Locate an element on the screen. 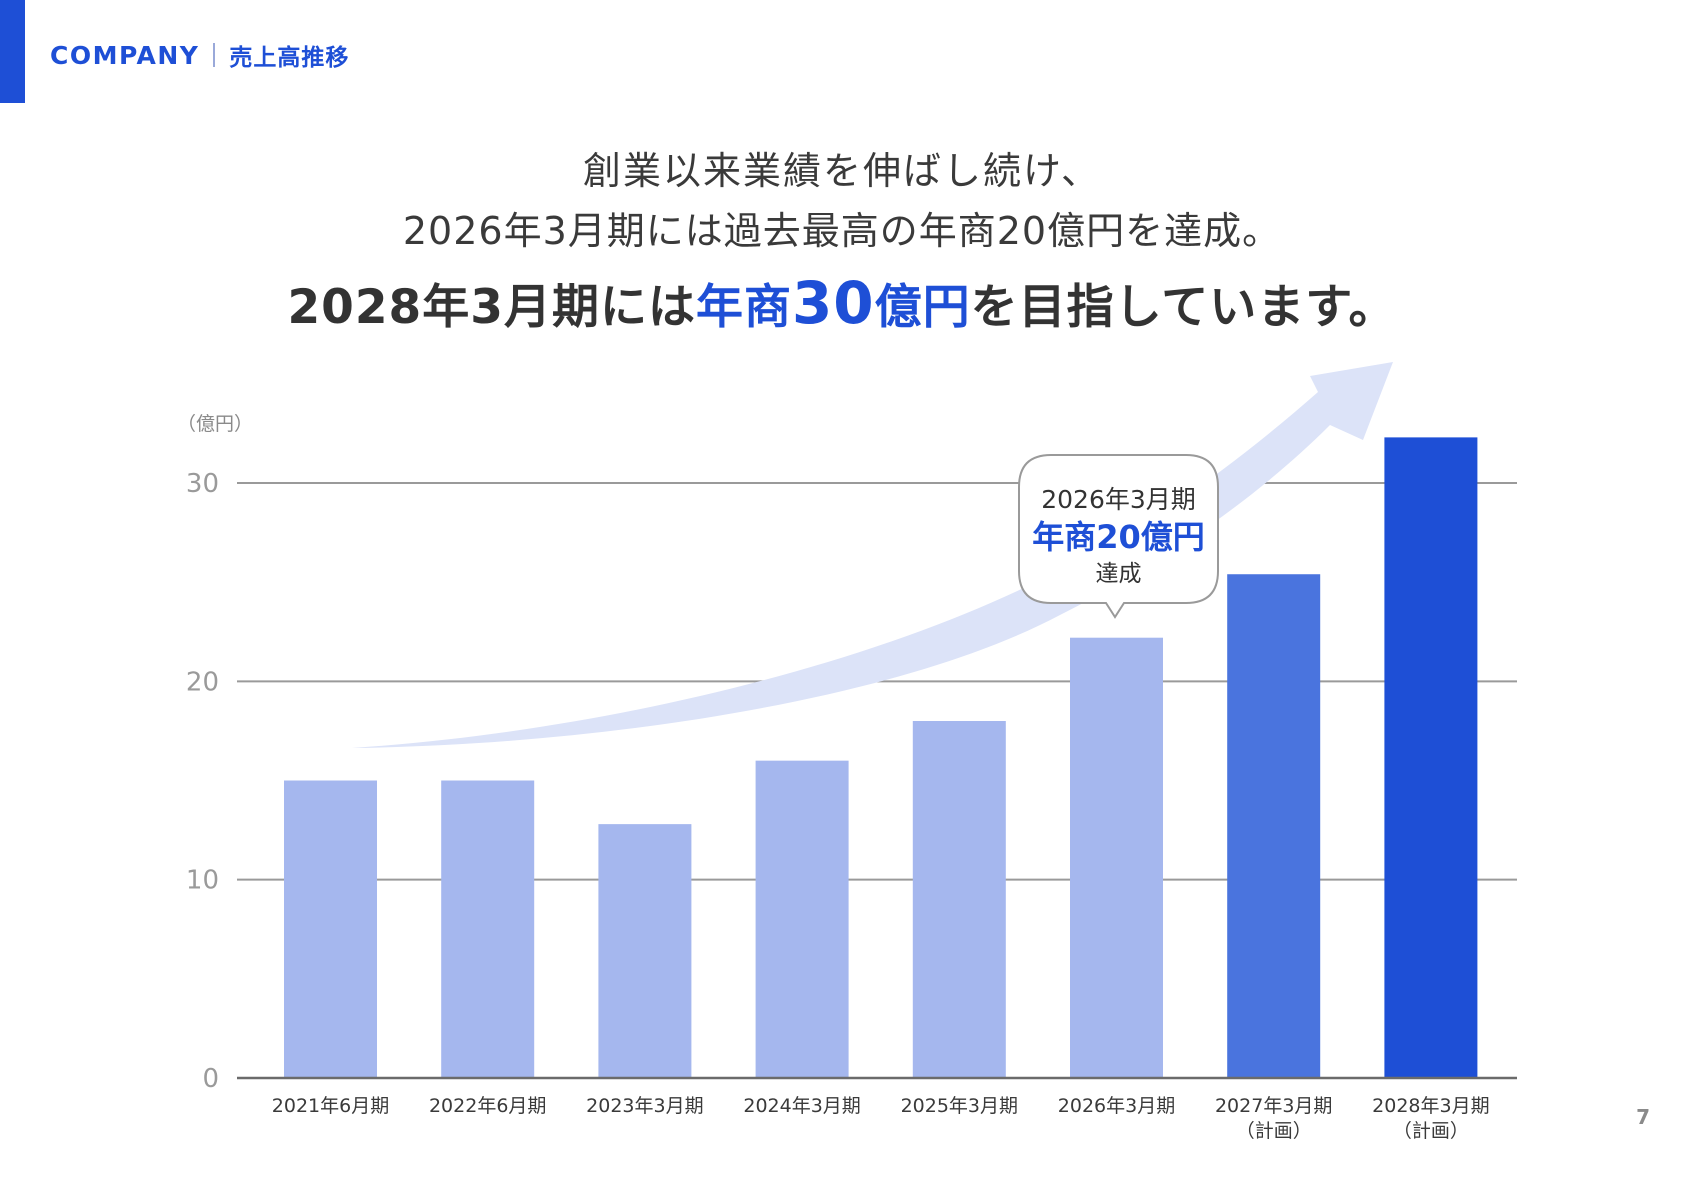  header-divider is located at coordinates (214, 55).